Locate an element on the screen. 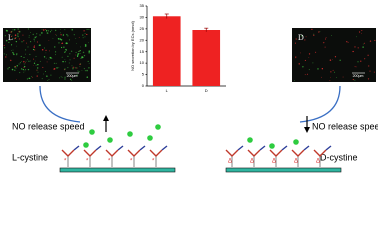  y-tick-label: 0 is located at coordinates (143, 85).